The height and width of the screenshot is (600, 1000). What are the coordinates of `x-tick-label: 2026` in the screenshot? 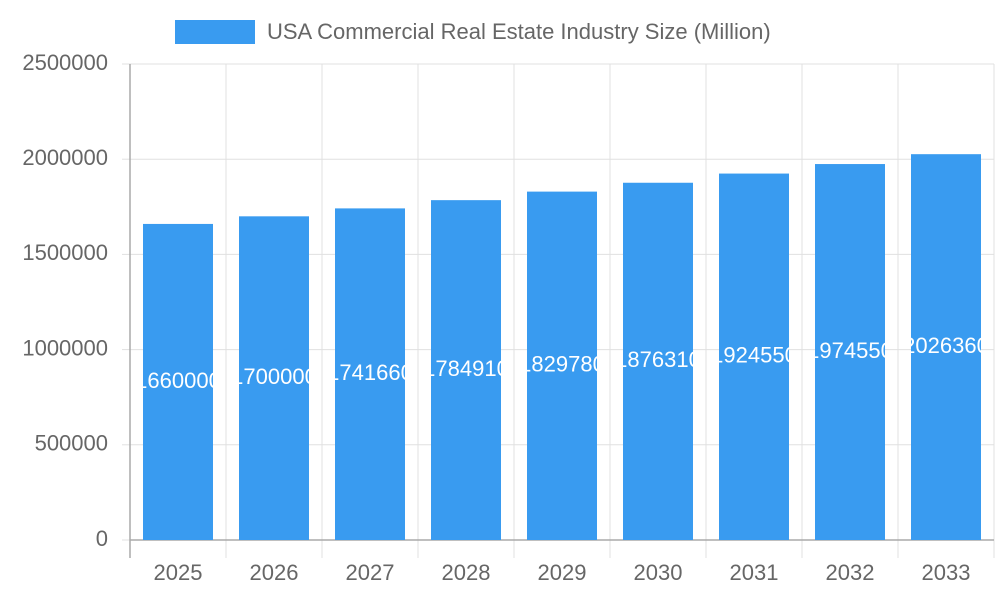 It's located at (274, 572).